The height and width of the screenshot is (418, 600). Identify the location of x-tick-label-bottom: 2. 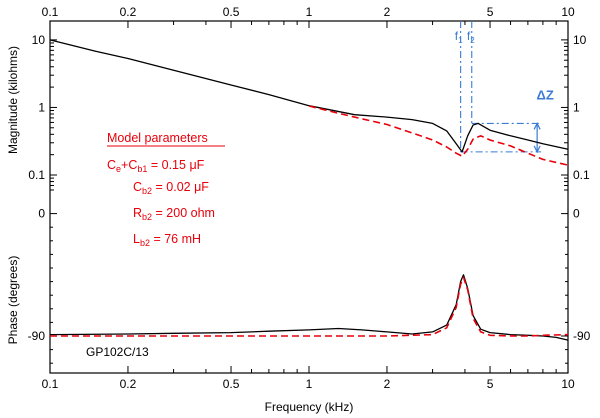
(387, 384).